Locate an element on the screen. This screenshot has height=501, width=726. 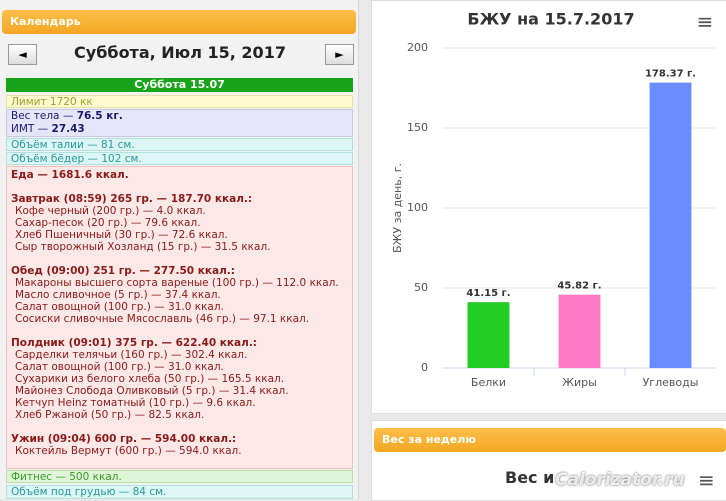
y-tick-label: 150 is located at coordinates (417, 127).